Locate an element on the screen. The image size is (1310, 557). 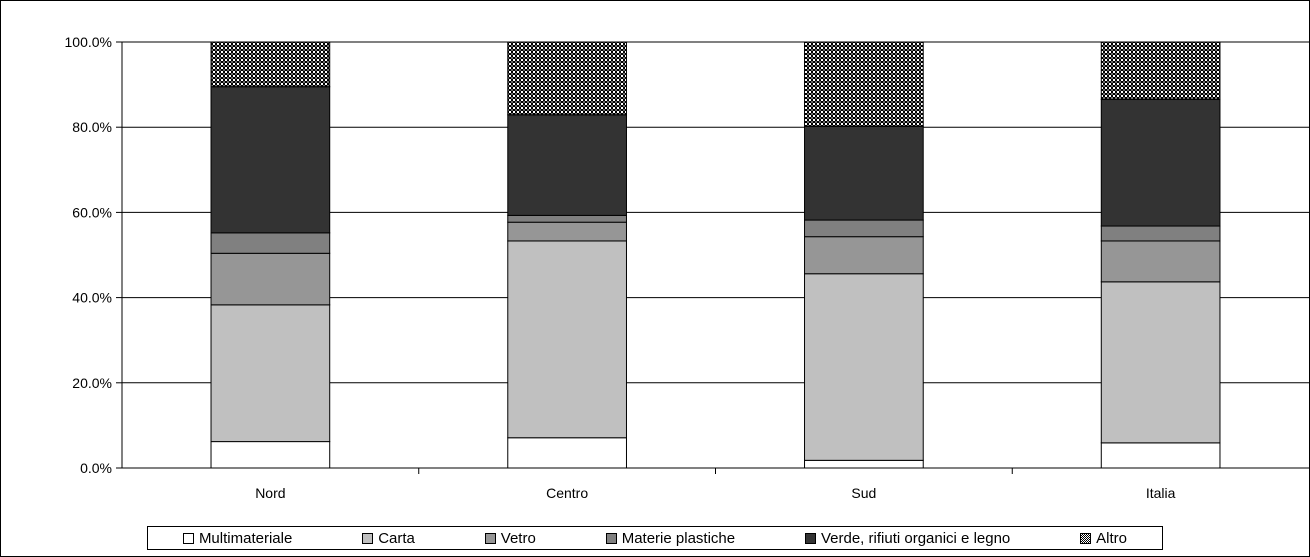
legend-item: Vetro is located at coordinates (510, 538).